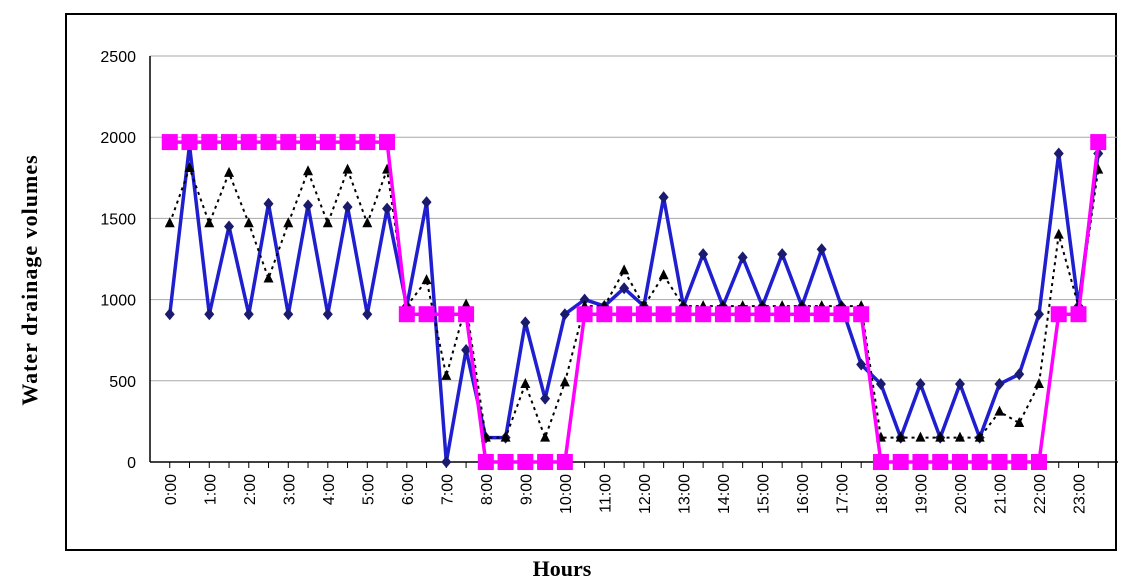 Image resolution: width=1124 pixels, height=585 pixels. What do you see at coordinates (131, 463) in the screenshot?
I see `y-tick-label: 0` at bounding box center [131, 463].